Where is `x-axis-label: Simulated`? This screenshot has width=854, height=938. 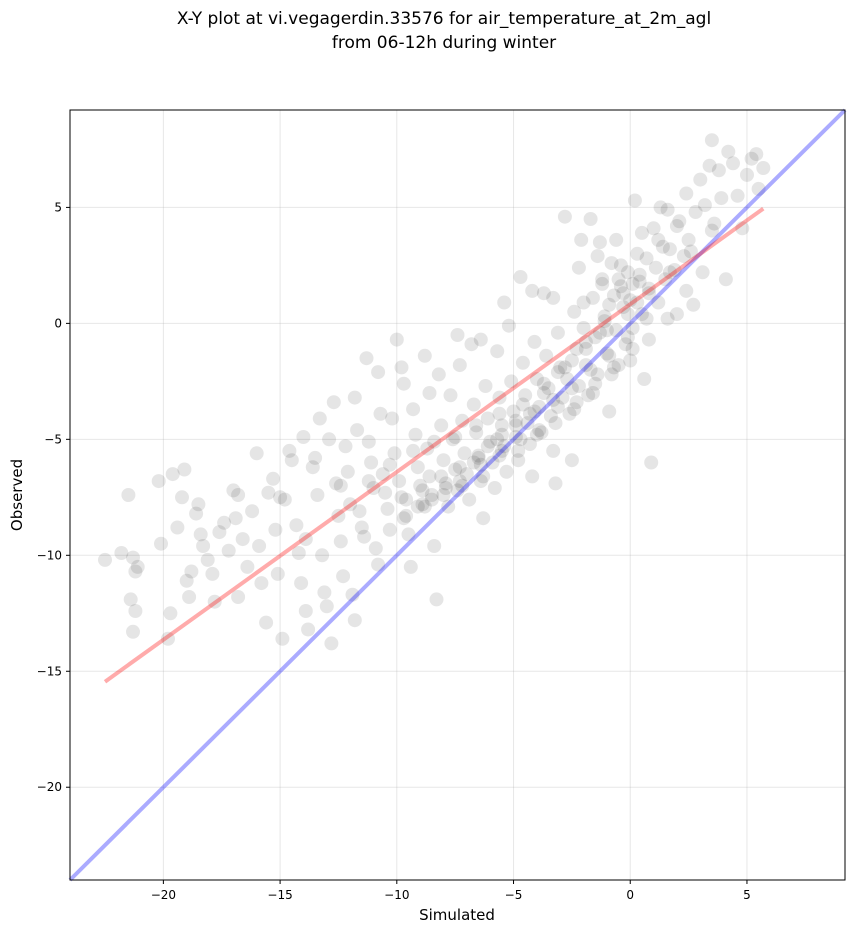 x-axis-label: Simulated is located at coordinates (457, 915).